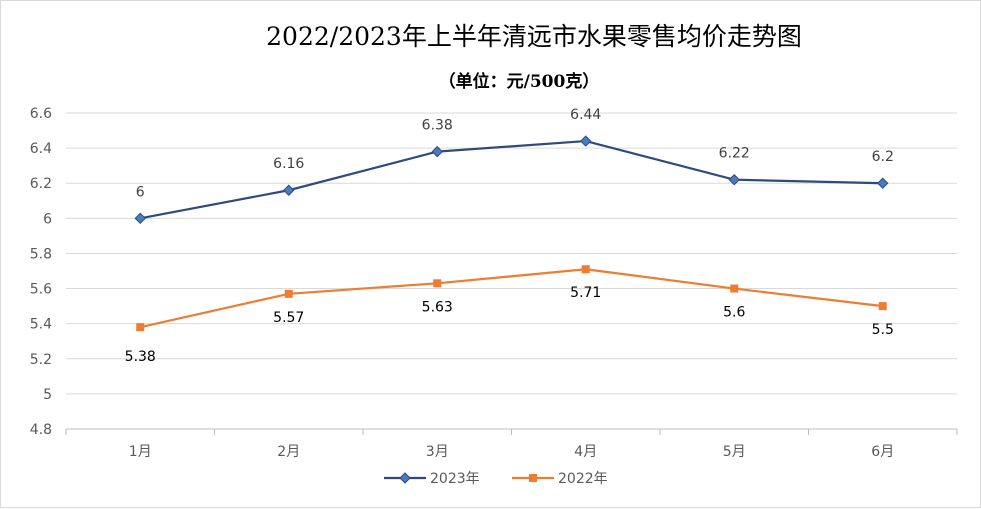 The height and width of the screenshot is (509, 981). Describe the element at coordinates (883, 157) in the screenshot. I see `data-label: 6.2` at that location.